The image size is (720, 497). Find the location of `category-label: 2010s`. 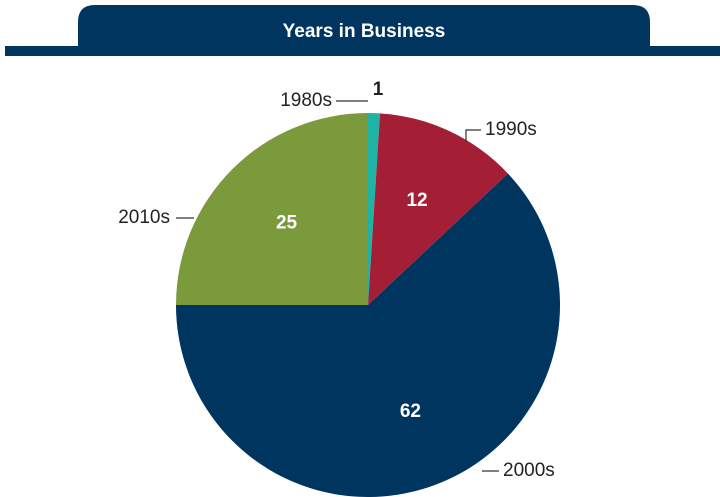

category-label: 2010s is located at coordinates (144, 217).